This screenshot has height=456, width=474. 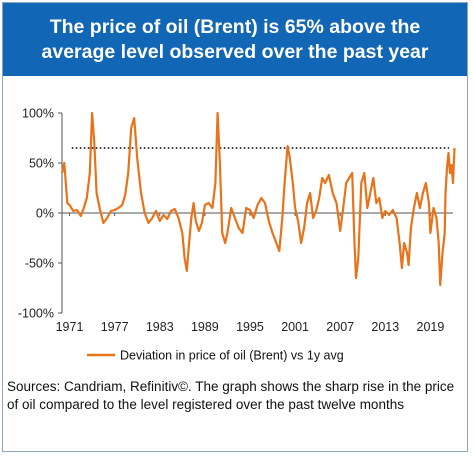 What do you see at coordinates (250, 327) in the screenshot?
I see `x-tick-label: 1995` at bounding box center [250, 327].